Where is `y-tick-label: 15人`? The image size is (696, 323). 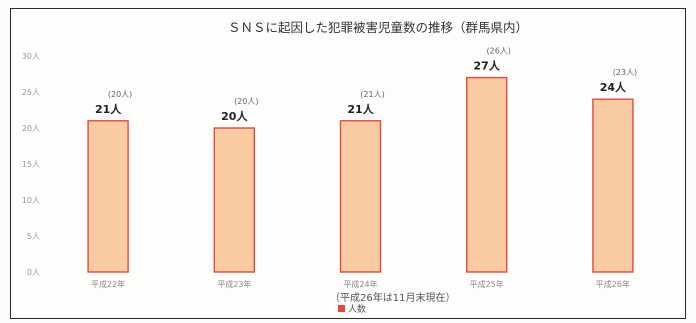
y-tick-label: 15人 is located at coordinates (31, 164).